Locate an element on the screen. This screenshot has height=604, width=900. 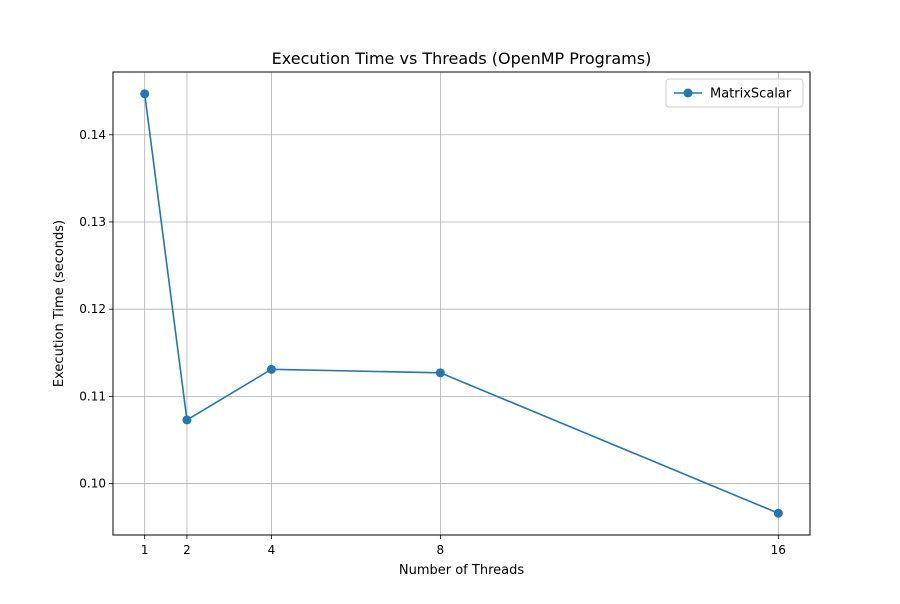
legend-marker is located at coordinates (688, 93).